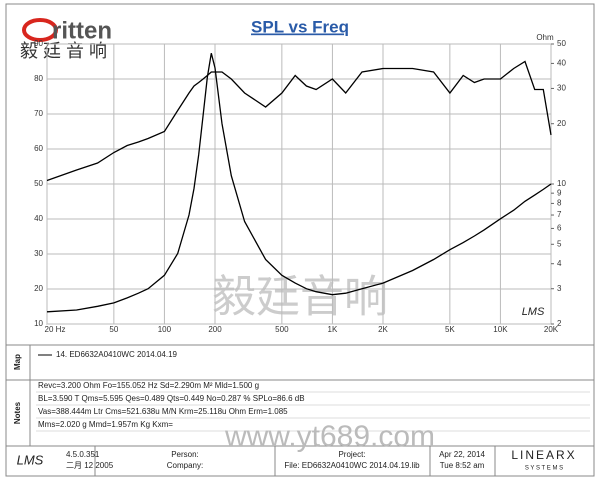 This screenshot has width=600, height=480. What do you see at coordinates (82, 30) in the screenshot?
I see `logo-text: ritten` at bounding box center [82, 30].